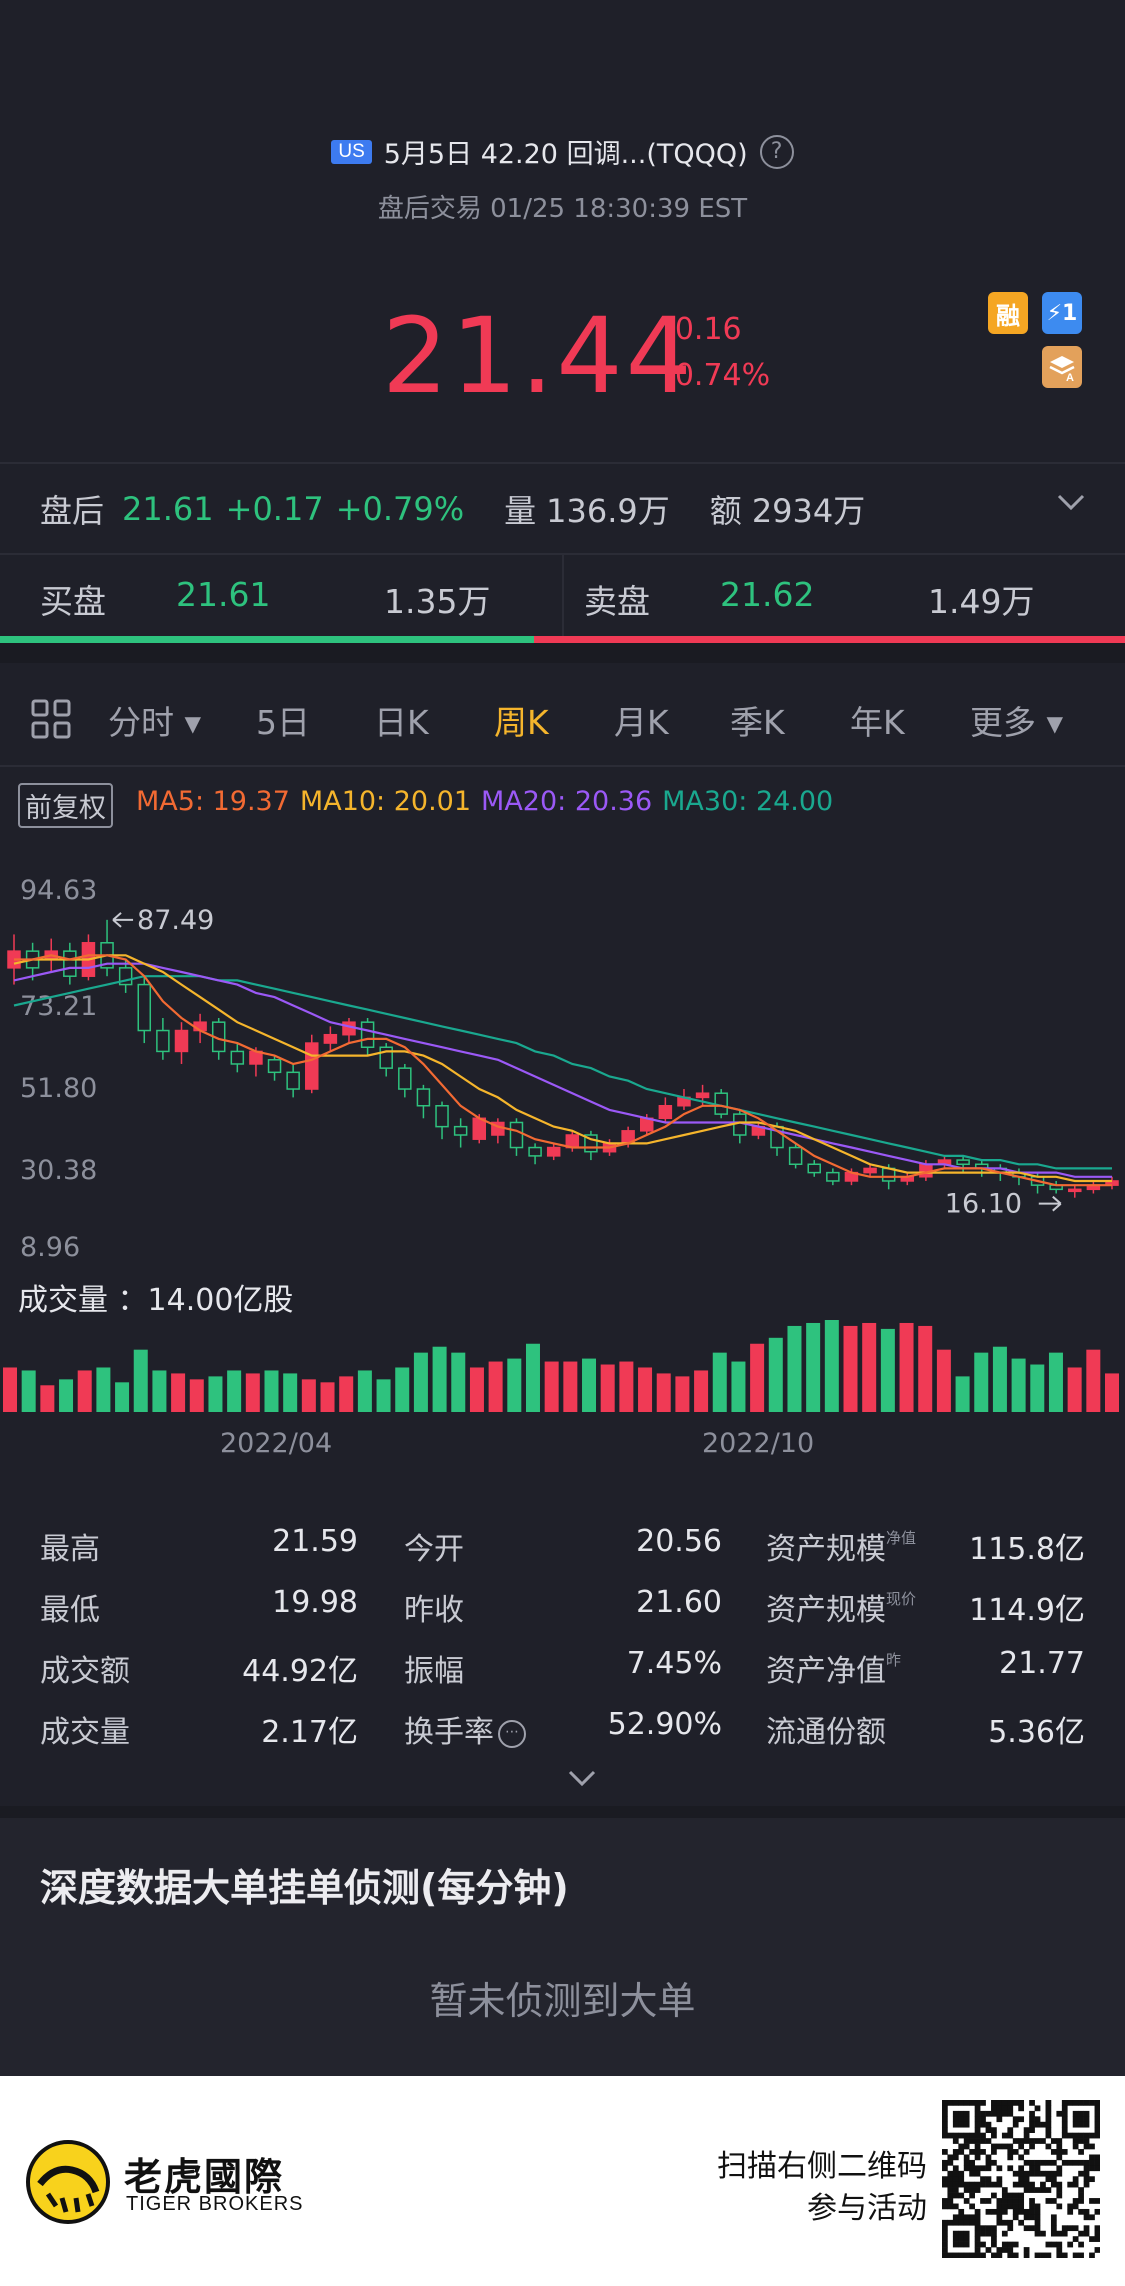  I want to click on stack-a-icon: A, so click(1062, 367).